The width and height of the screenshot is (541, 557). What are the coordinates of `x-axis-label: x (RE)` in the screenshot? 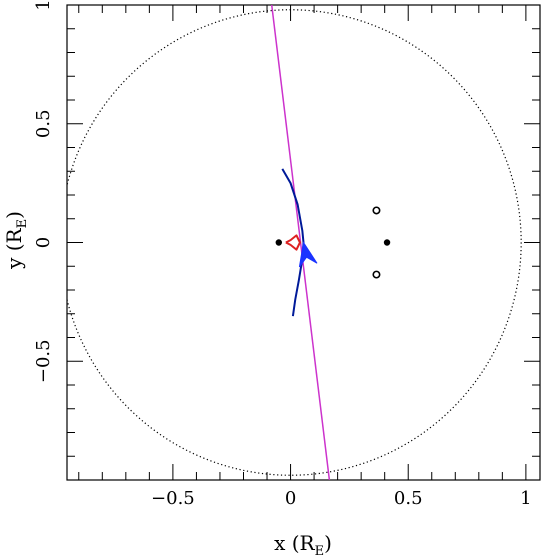 It's located at (303, 544).